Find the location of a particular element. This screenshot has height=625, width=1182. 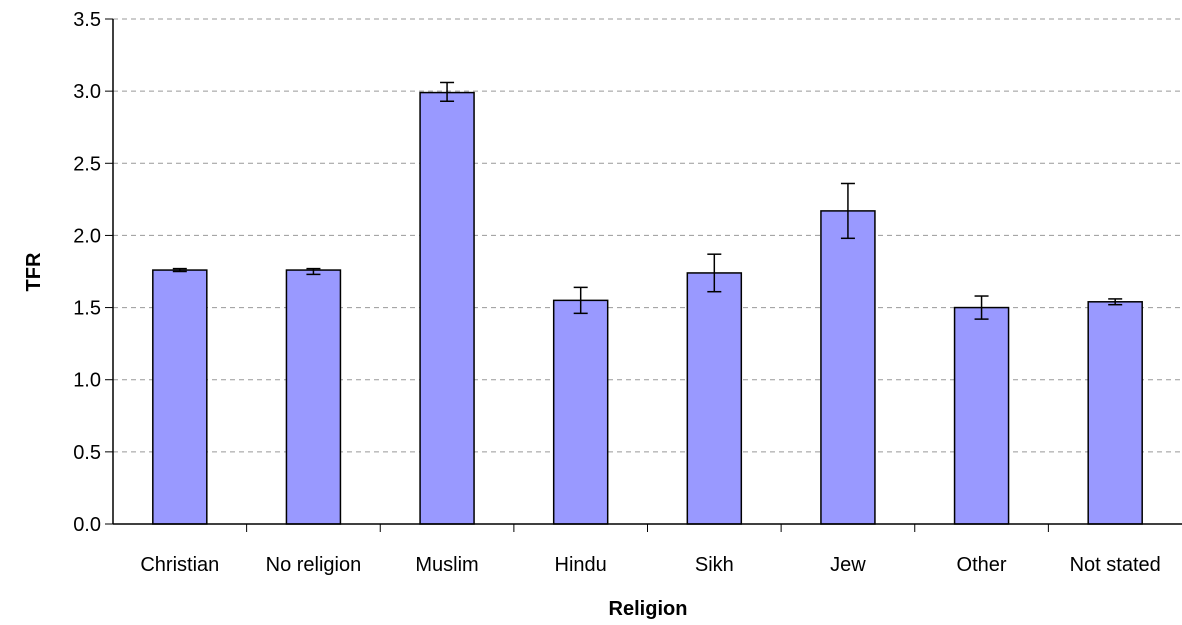

y-tick-label: 1.5 is located at coordinates (87, 309).